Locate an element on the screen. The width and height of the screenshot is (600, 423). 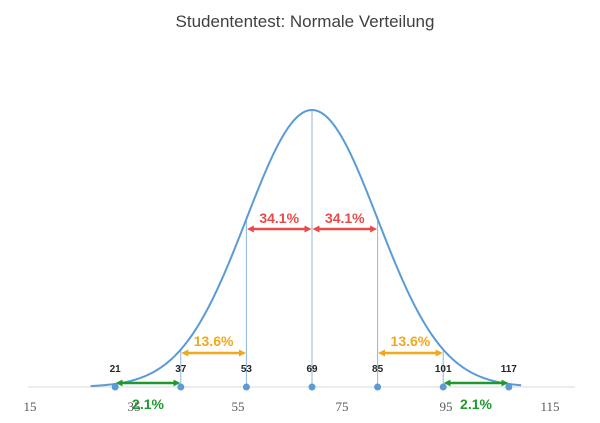
point-label: 21 is located at coordinates (116, 369).